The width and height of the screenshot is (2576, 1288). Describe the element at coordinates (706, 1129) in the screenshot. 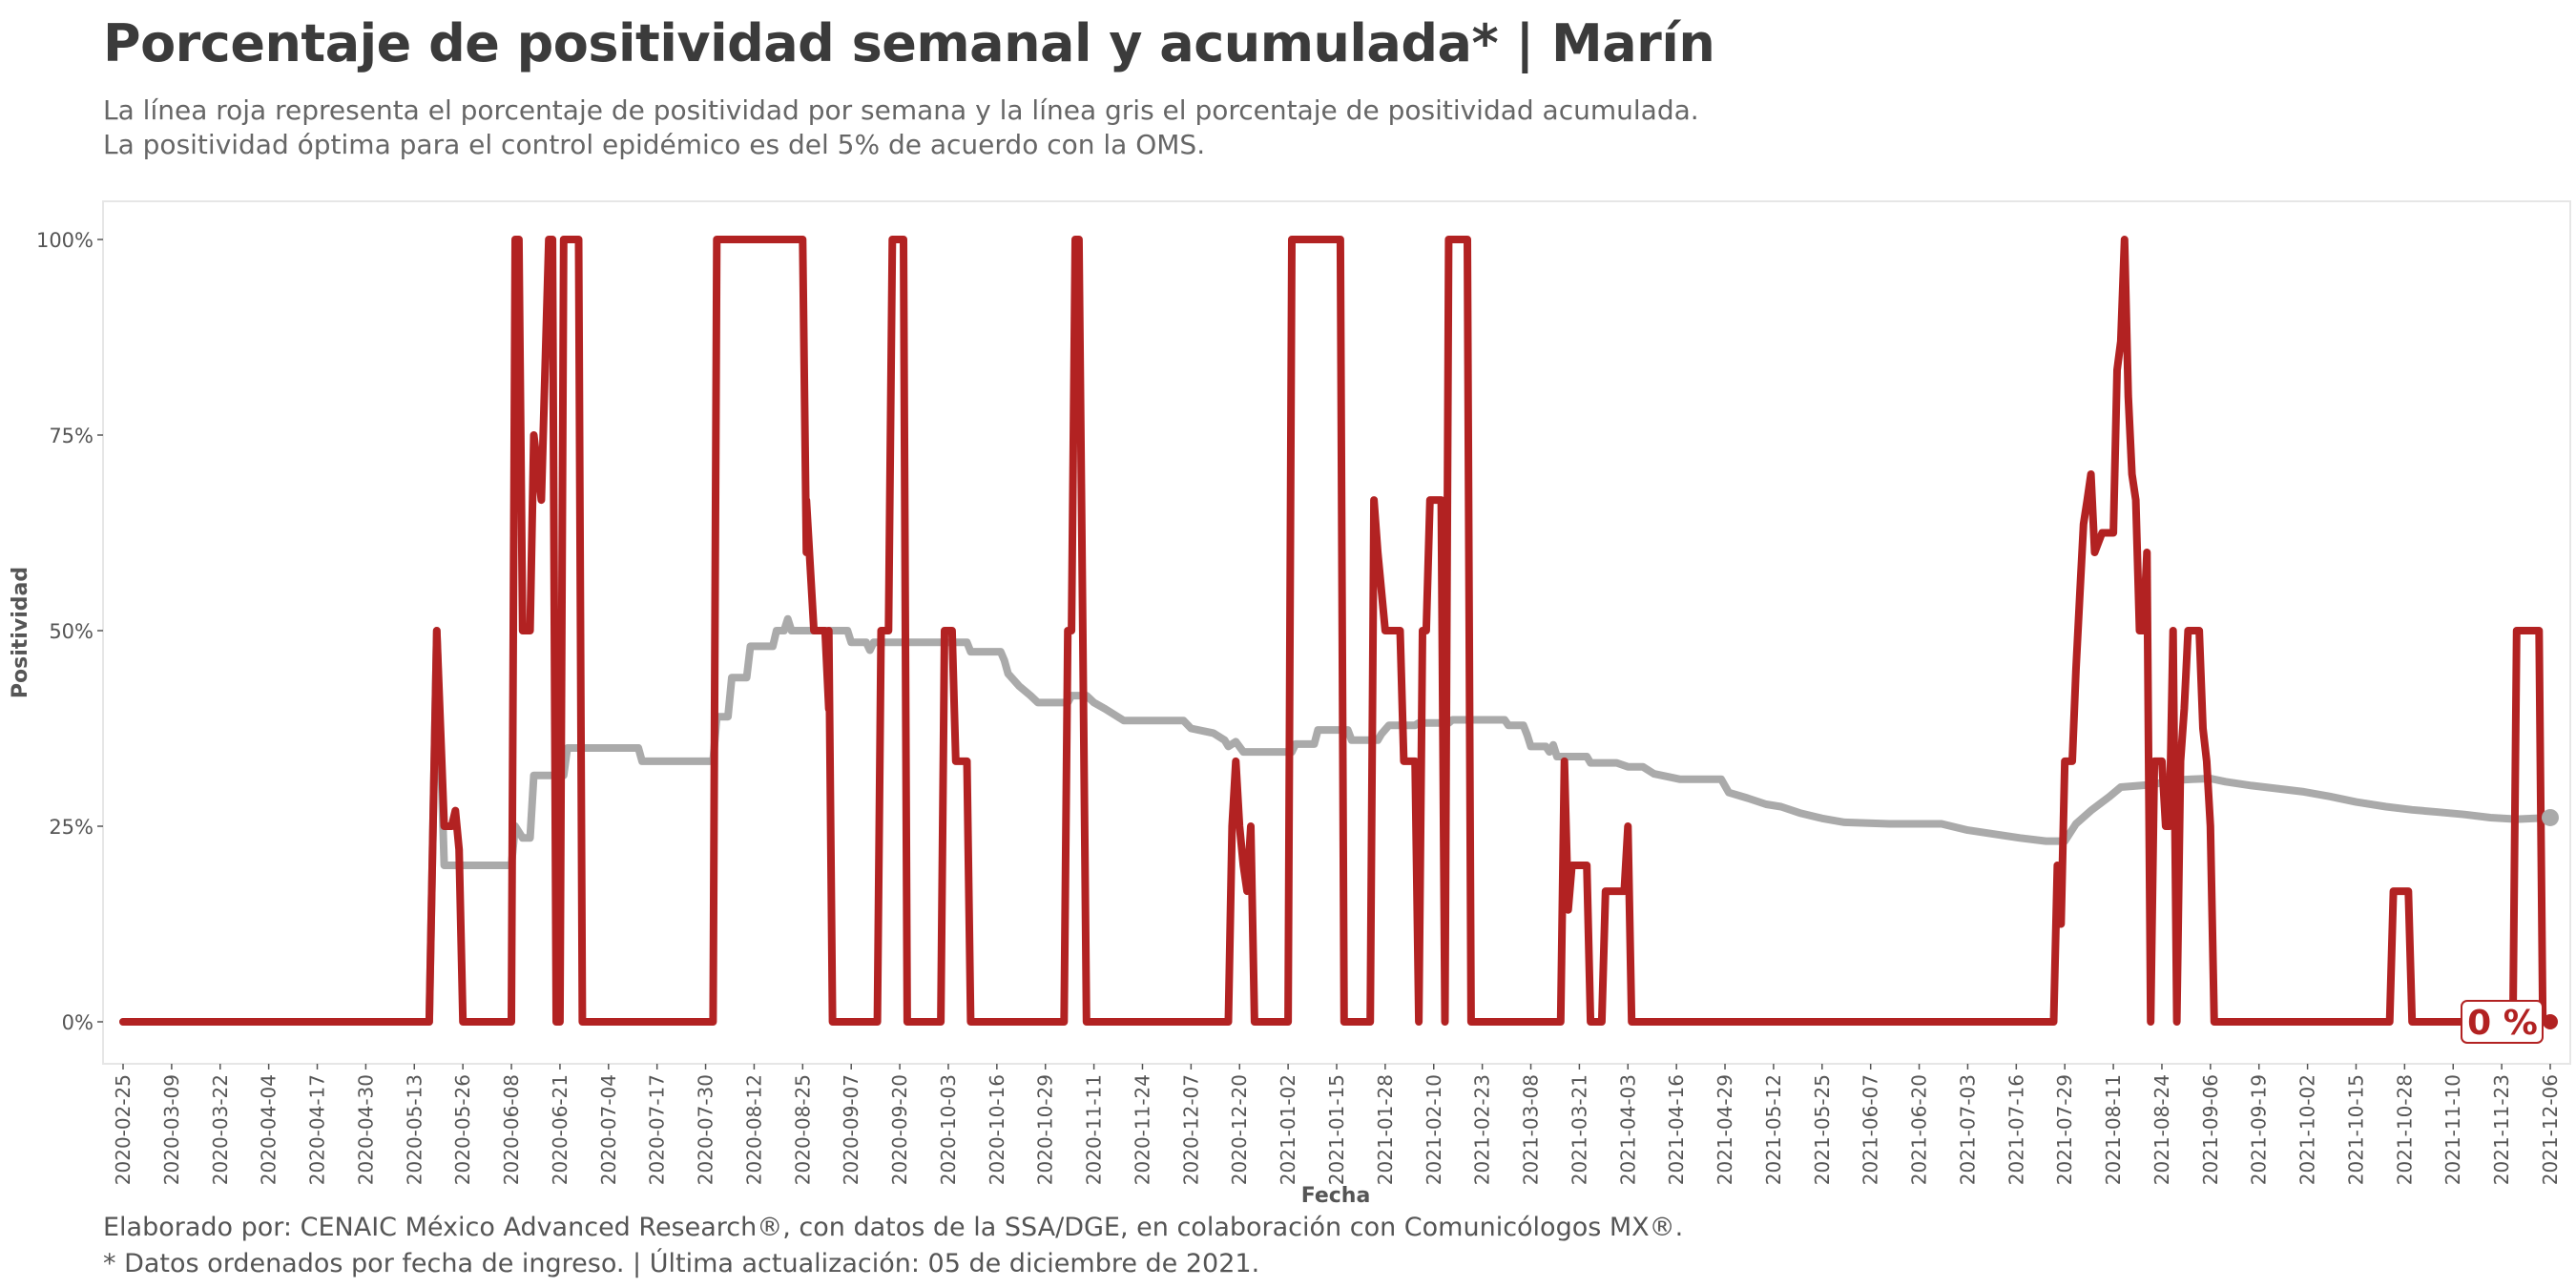

I see `x-tick-label: 2020-07-30` at that location.